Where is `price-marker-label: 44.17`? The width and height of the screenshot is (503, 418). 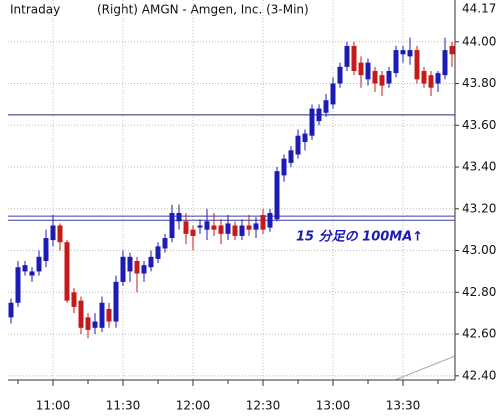
price-marker-label: 44.17 is located at coordinates (479, 9).